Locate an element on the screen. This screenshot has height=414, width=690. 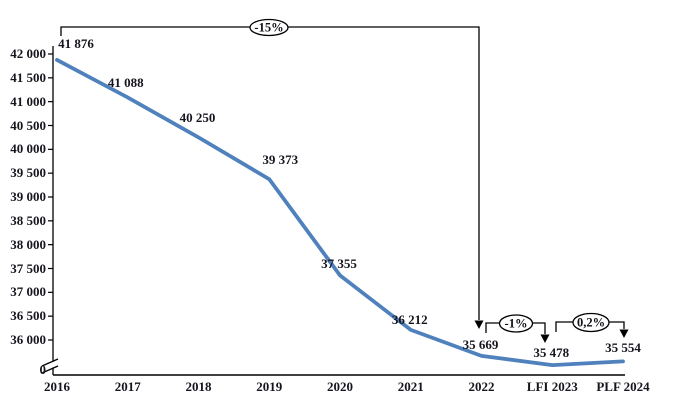
x-category-label: 2022 is located at coordinates (481, 386).